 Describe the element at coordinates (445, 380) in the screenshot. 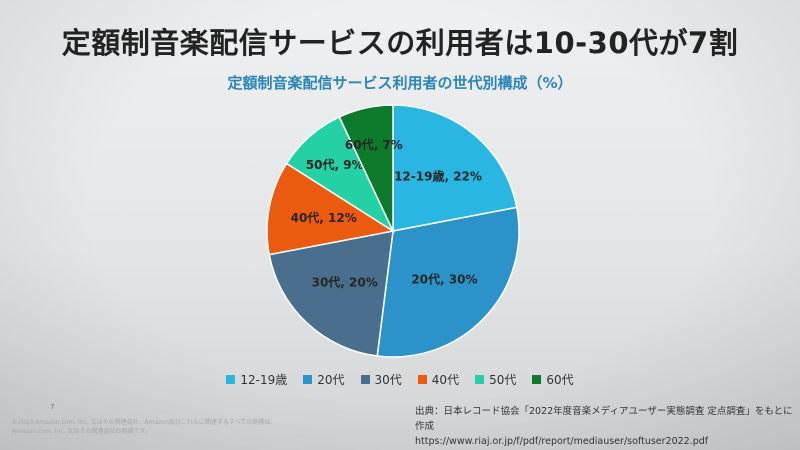

I see `legend-label-3: 40代` at that location.